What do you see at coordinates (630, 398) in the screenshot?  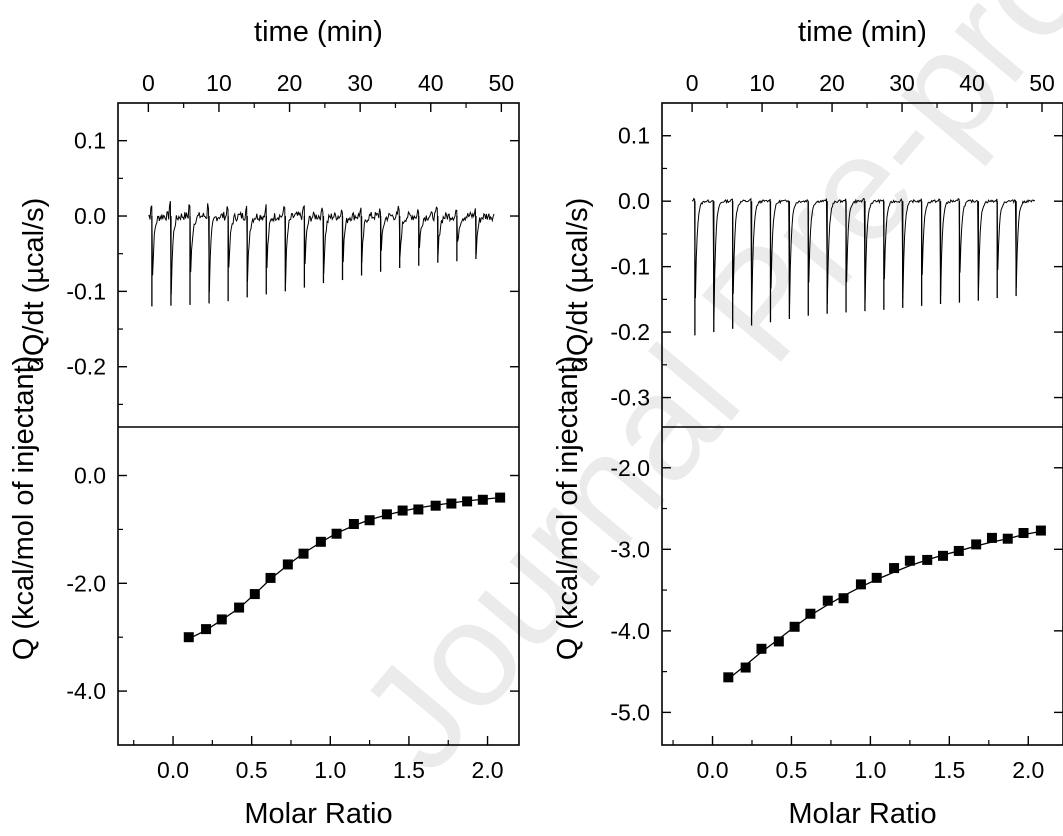 I see `thermogram-y-tick-label: -0.3` at bounding box center [630, 398].